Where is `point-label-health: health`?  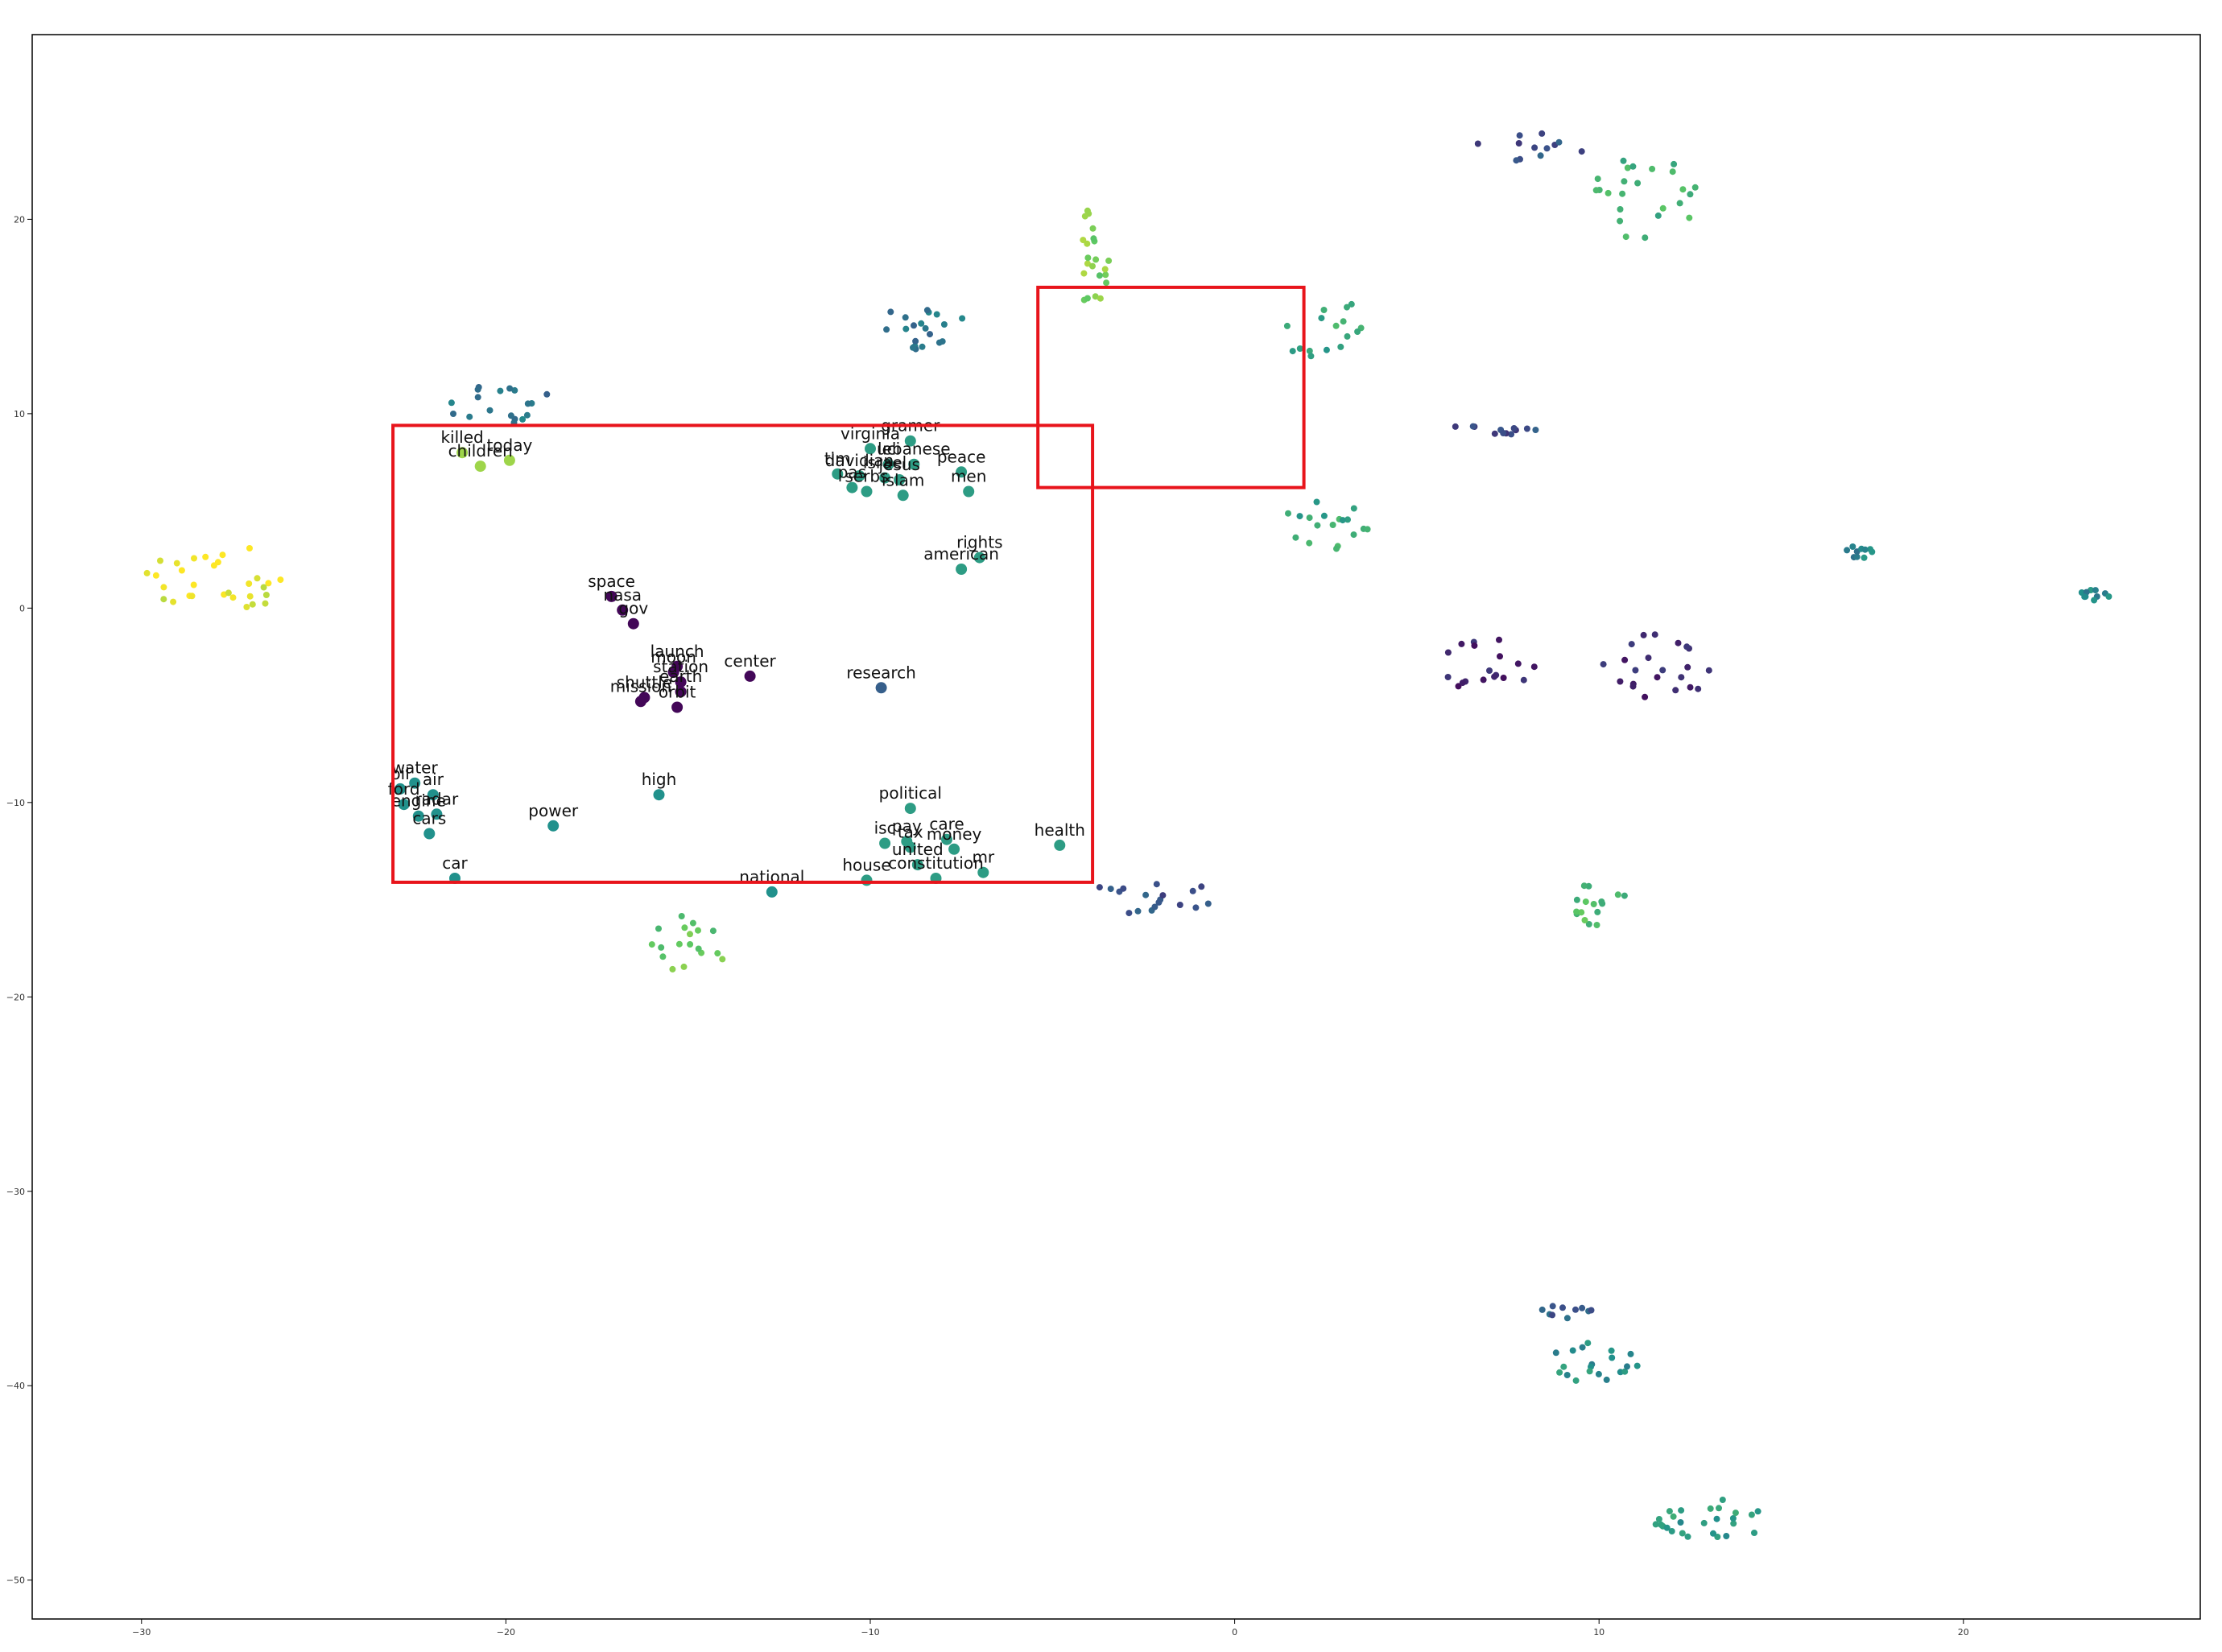
point-label-health: health is located at coordinates (1060, 830).